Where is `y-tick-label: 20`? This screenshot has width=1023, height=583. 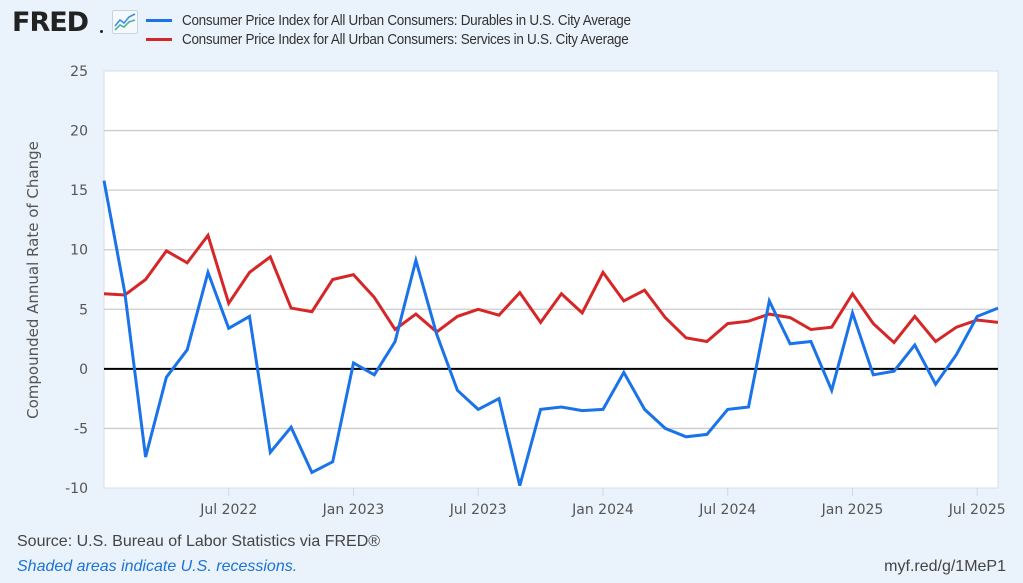 y-tick-label: 20 is located at coordinates (79, 132).